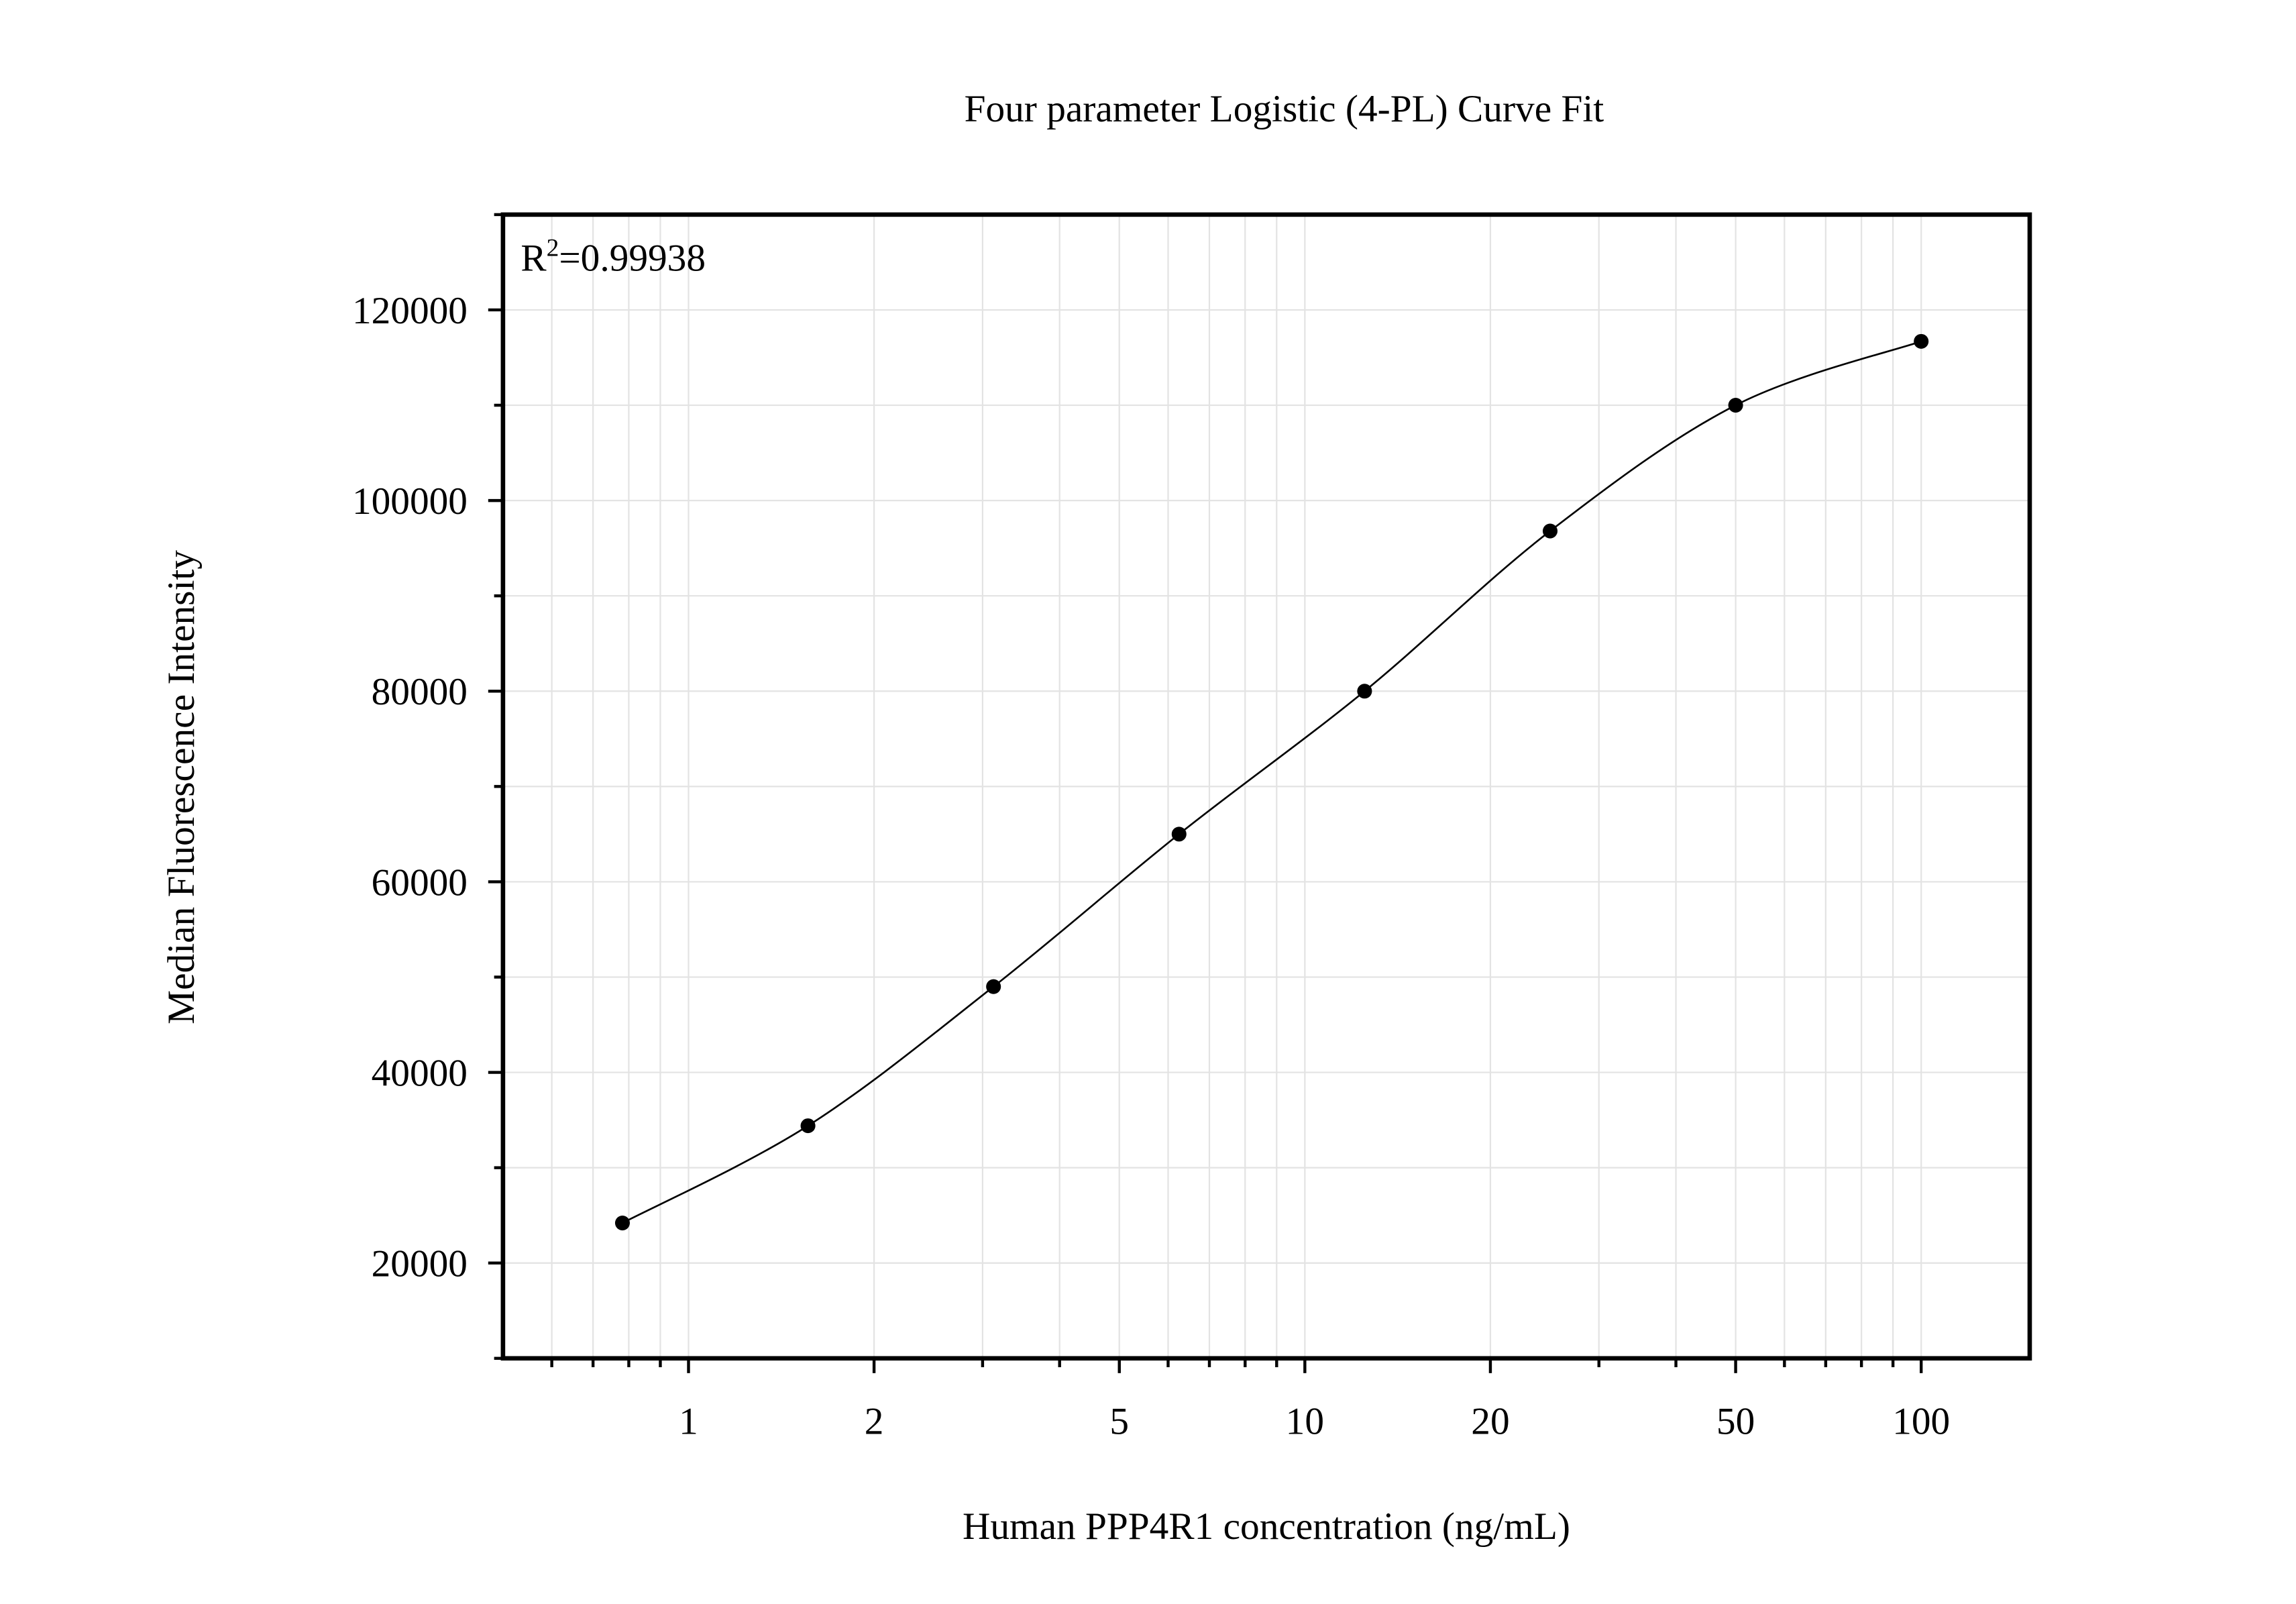  Describe the element at coordinates (688, 1421) in the screenshot. I see `x-tick-label: 1` at that location.